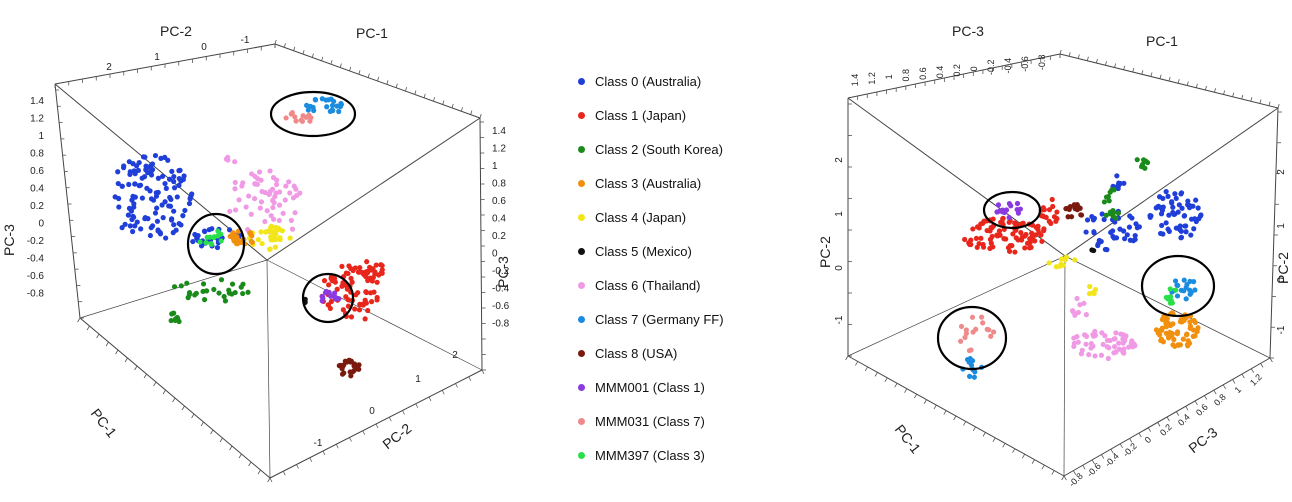  Describe the element at coordinates (36, 241) in the screenshot. I see `tick-label: -0.2` at that location.